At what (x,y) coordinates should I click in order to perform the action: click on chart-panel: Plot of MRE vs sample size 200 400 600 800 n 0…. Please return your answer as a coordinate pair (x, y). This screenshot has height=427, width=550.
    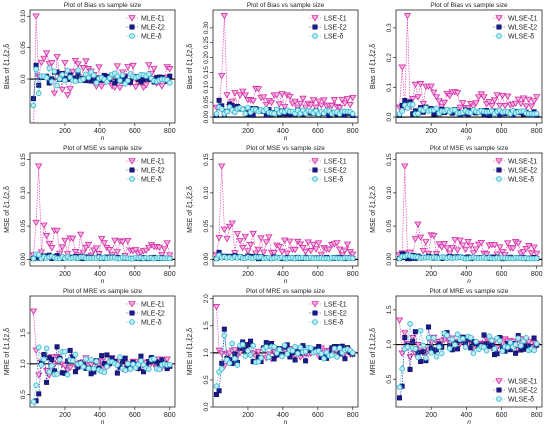
    Looking at the image, I should click on (273, 357).